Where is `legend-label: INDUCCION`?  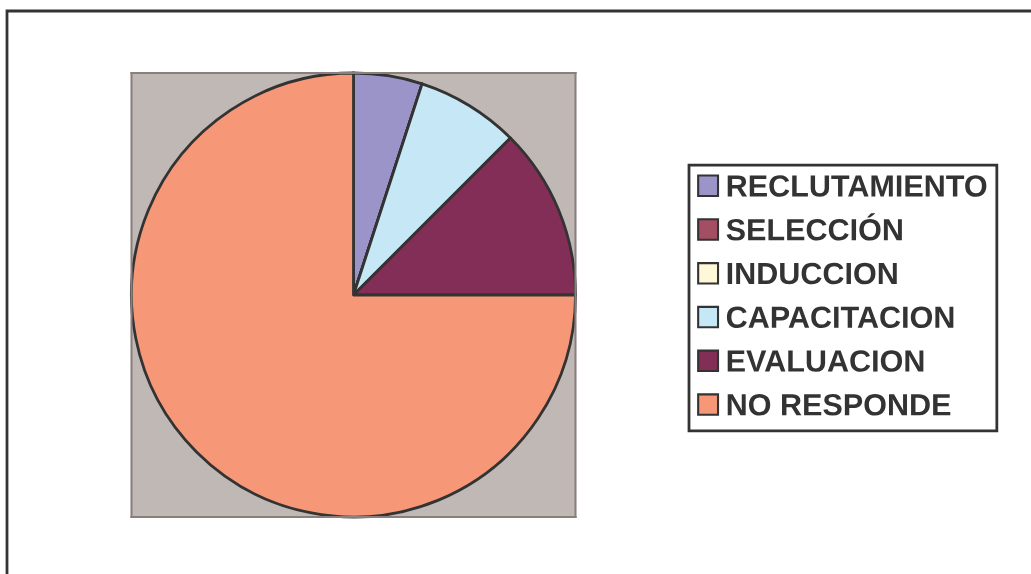 legend-label: INDUCCION is located at coordinates (812, 273).